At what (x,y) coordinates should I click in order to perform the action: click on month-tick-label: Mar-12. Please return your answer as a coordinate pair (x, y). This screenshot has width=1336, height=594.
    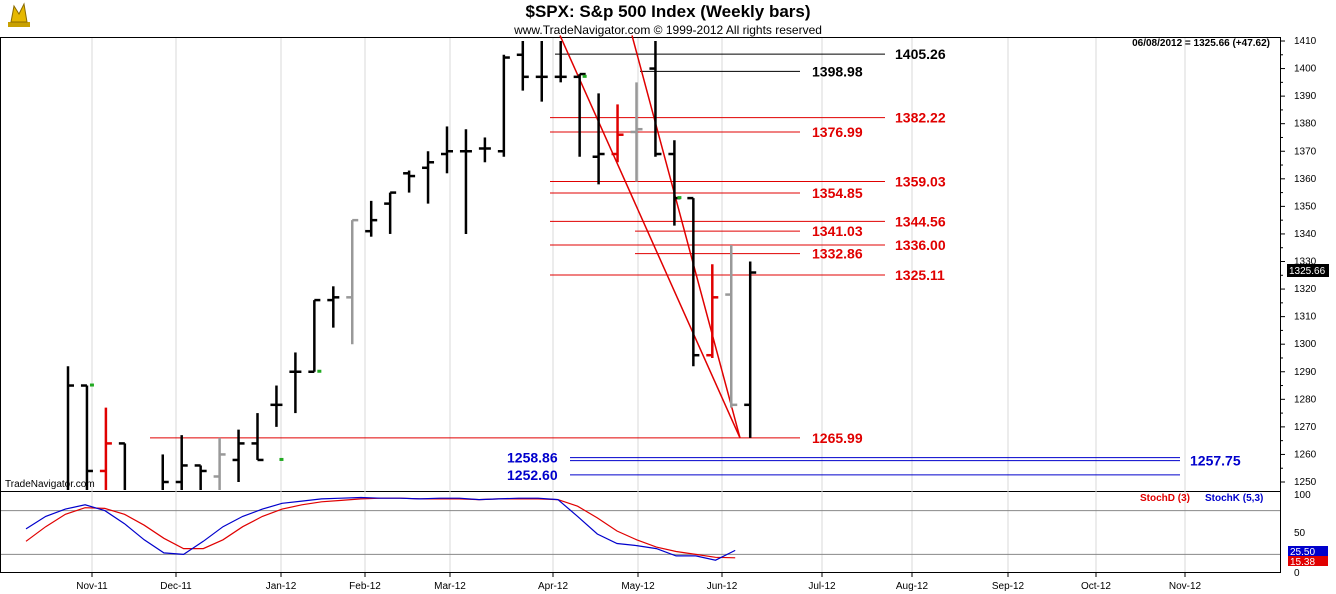
    Looking at the image, I should click on (450, 586).